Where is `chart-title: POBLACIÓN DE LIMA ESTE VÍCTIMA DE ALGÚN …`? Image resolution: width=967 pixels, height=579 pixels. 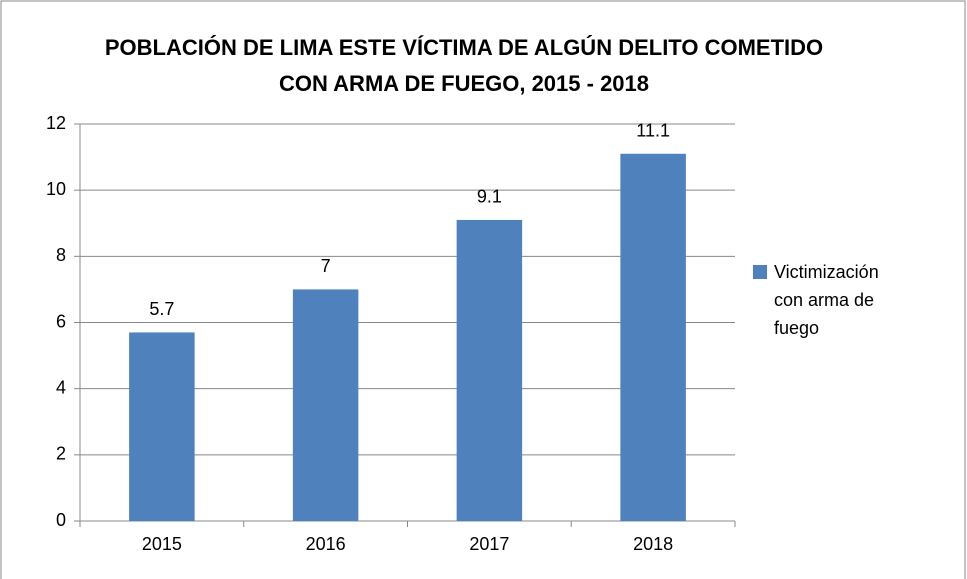
chart-title: POBLACIÓN DE LIMA ESTE VÍCTIMA DE ALGÚN … is located at coordinates (464, 65).